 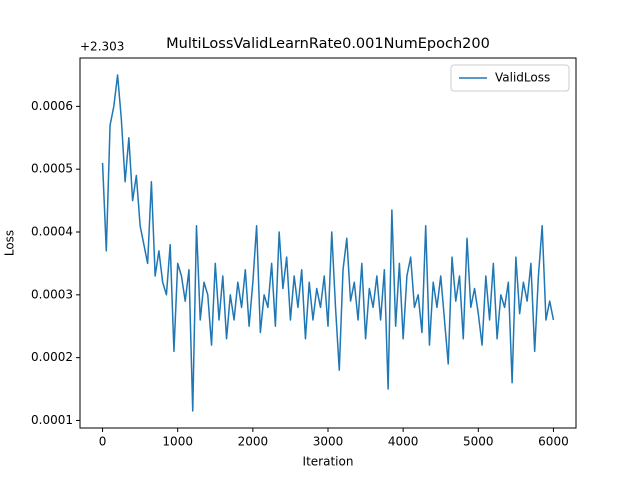 What do you see at coordinates (328, 462) in the screenshot?
I see `x-axis-label: Iteration` at bounding box center [328, 462].